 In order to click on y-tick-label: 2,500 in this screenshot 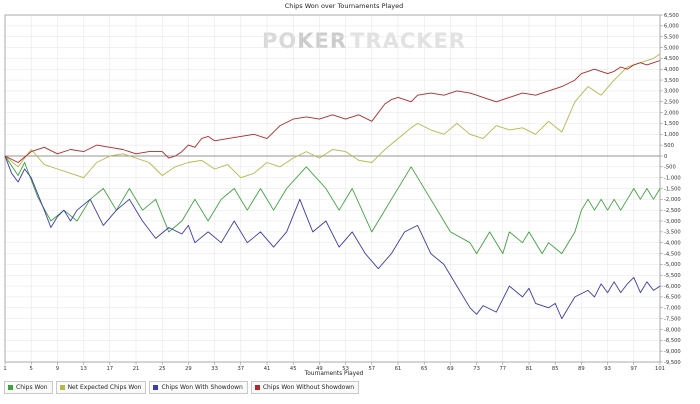, I will do `click(671, 103)`.